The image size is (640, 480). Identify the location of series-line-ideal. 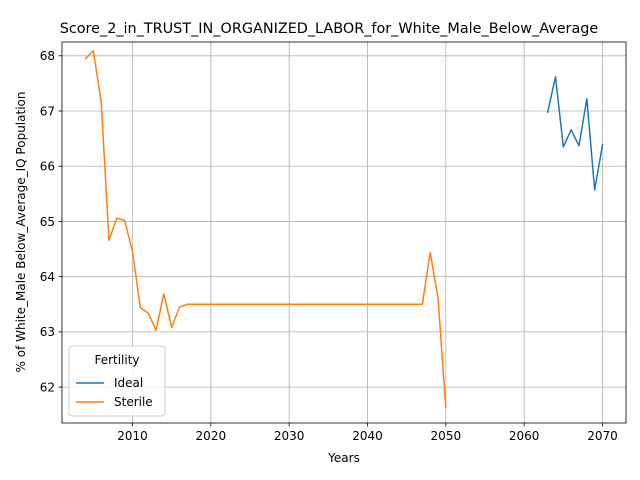
(575, 133).